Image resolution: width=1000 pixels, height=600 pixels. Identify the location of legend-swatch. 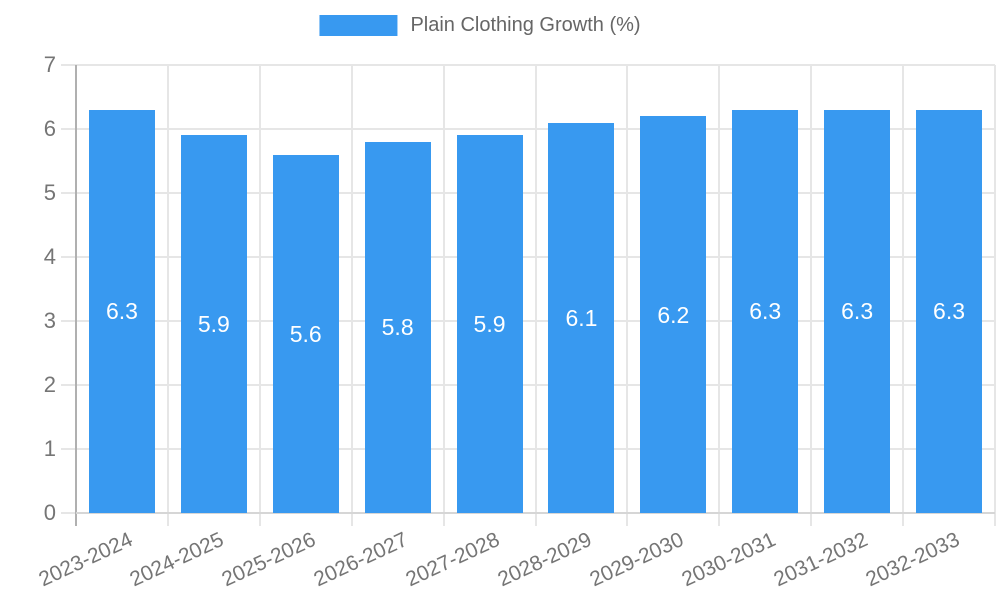
(358, 25).